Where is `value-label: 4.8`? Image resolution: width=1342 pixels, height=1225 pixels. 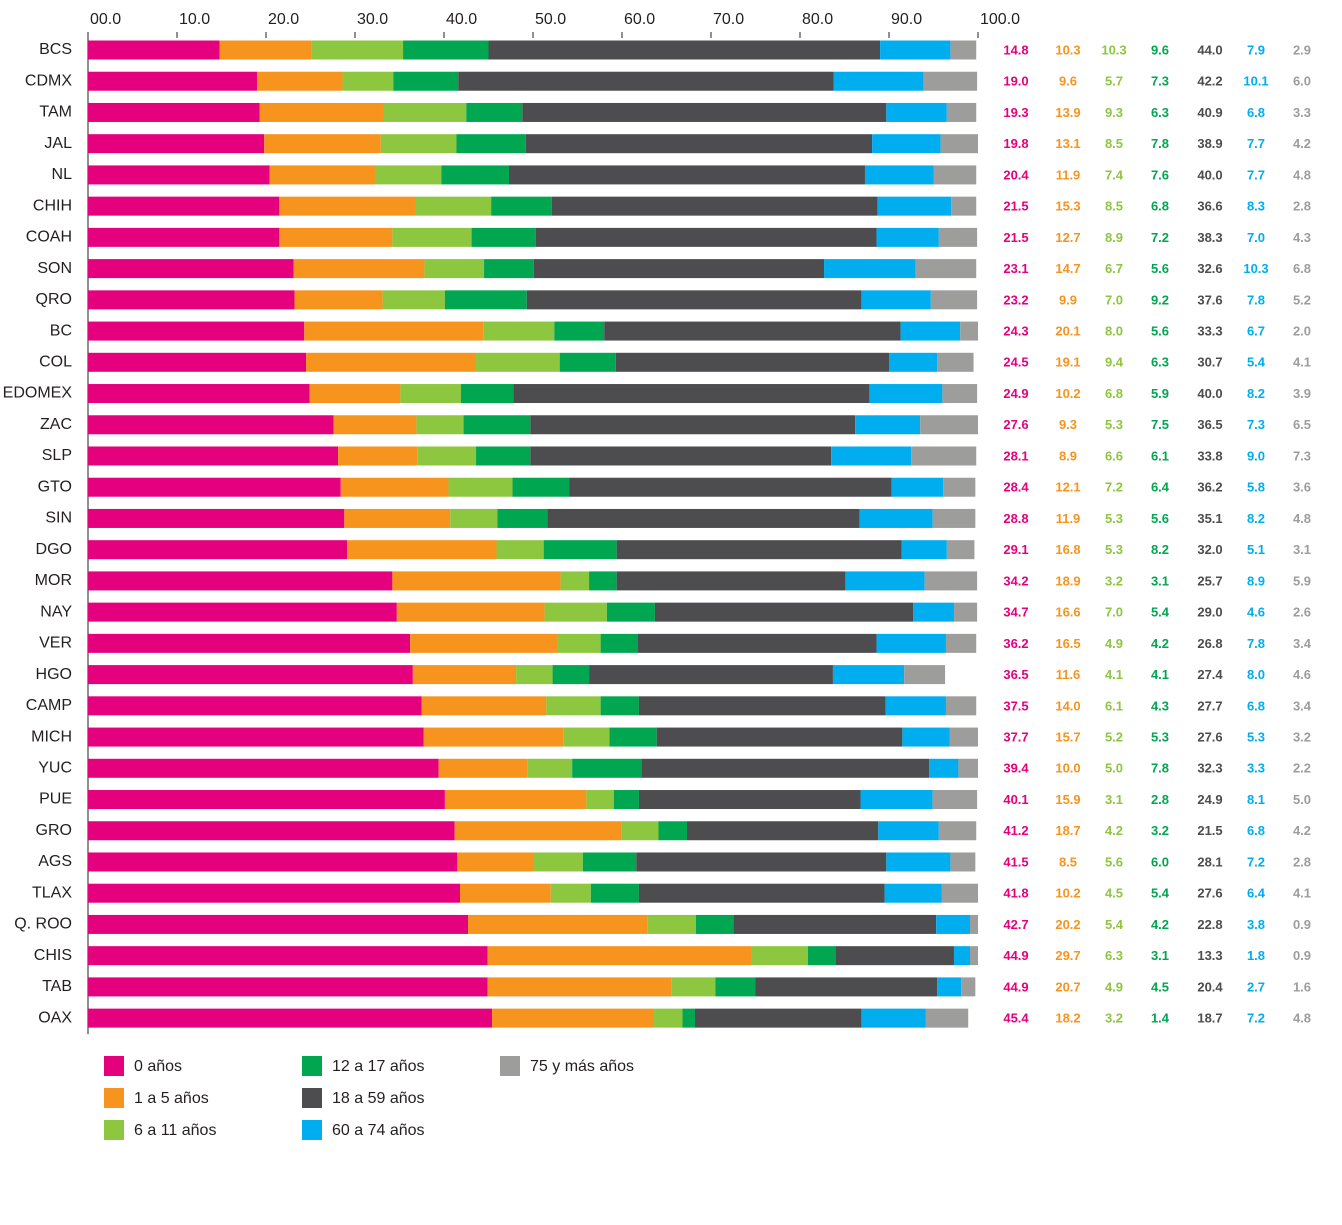 value-label: 4.8 is located at coordinates (1302, 518).